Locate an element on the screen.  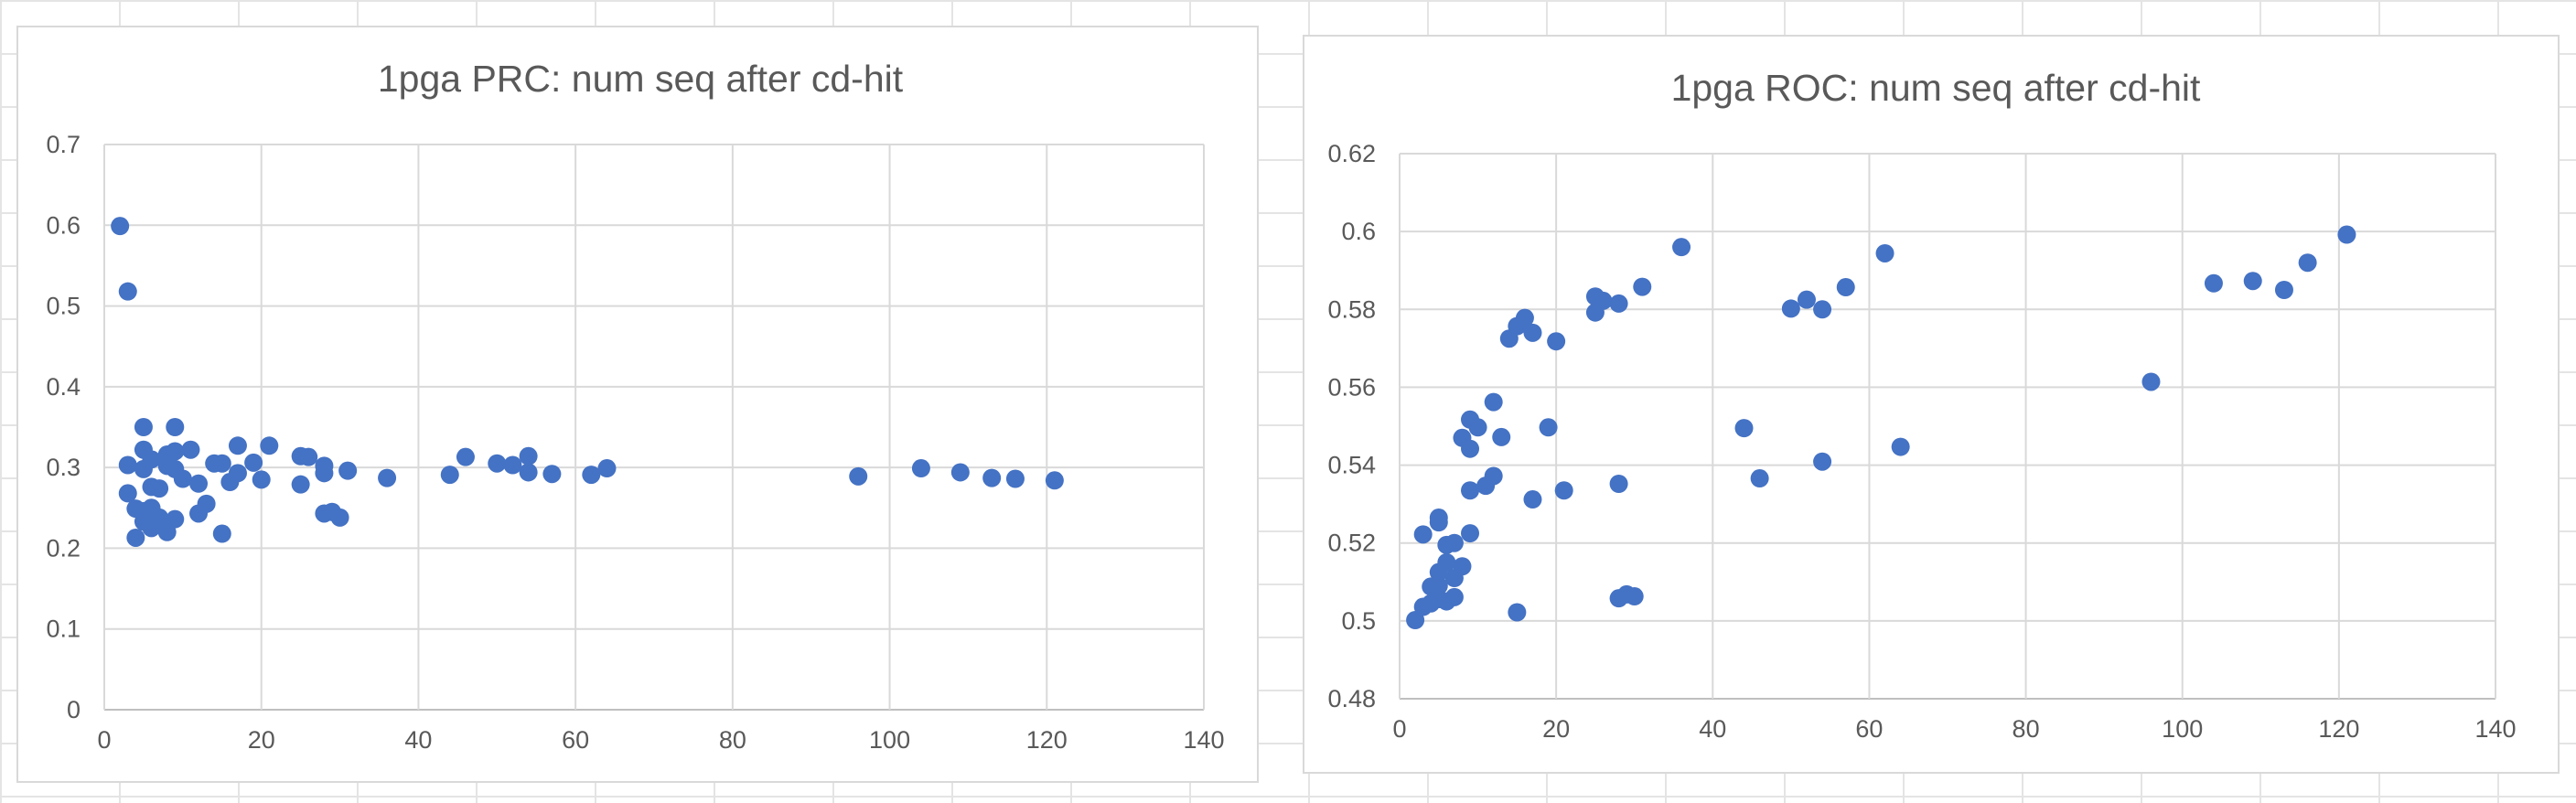
roc-y-tick-label: 0.54 is located at coordinates (1351, 465).